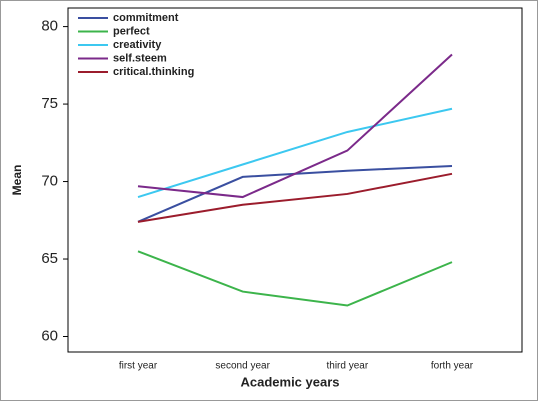 This screenshot has height=401, width=538. What do you see at coordinates (347, 366) in the screenshot?
I see `x-tick-label: third year` at bounding box center [347, 366].